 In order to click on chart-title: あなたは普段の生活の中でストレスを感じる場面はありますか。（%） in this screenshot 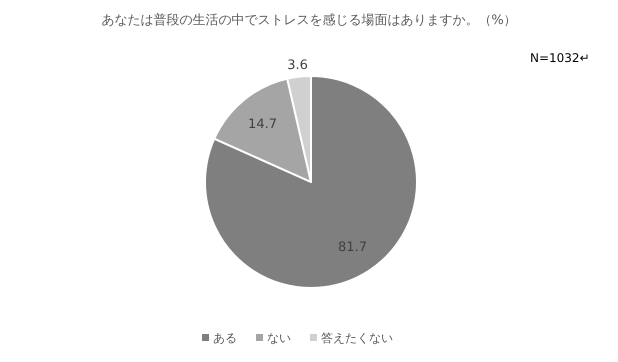, I will do `click(309, 20)`.